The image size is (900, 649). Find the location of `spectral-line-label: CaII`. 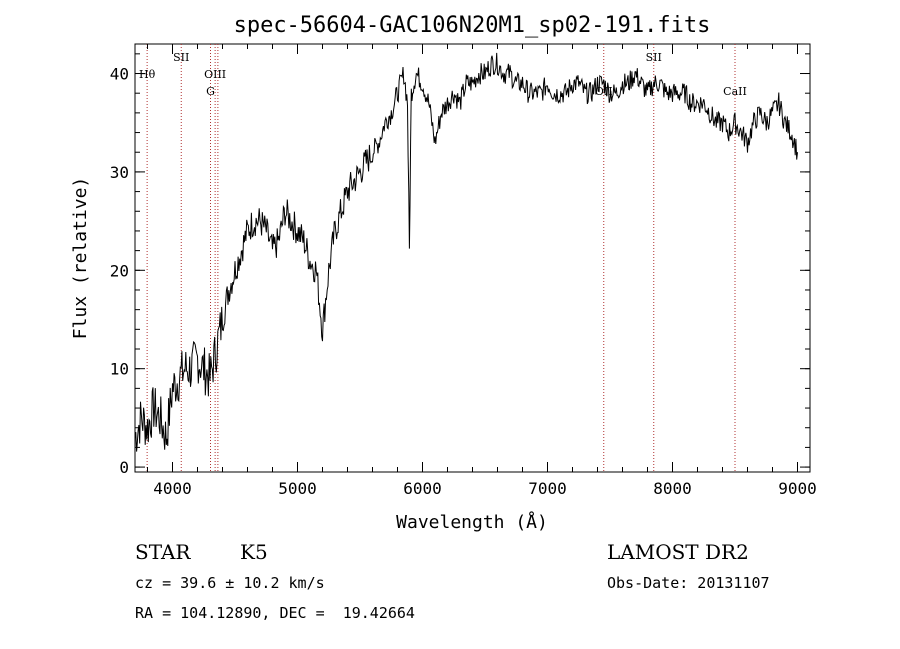

spectral-line-label: CaII is located at coordinates (735, 91).